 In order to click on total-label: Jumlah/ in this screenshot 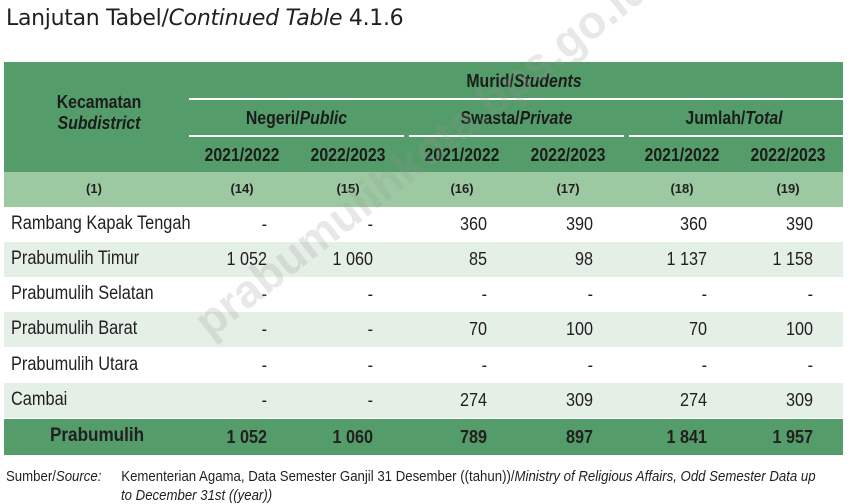, I will do `click(715, 118)`.